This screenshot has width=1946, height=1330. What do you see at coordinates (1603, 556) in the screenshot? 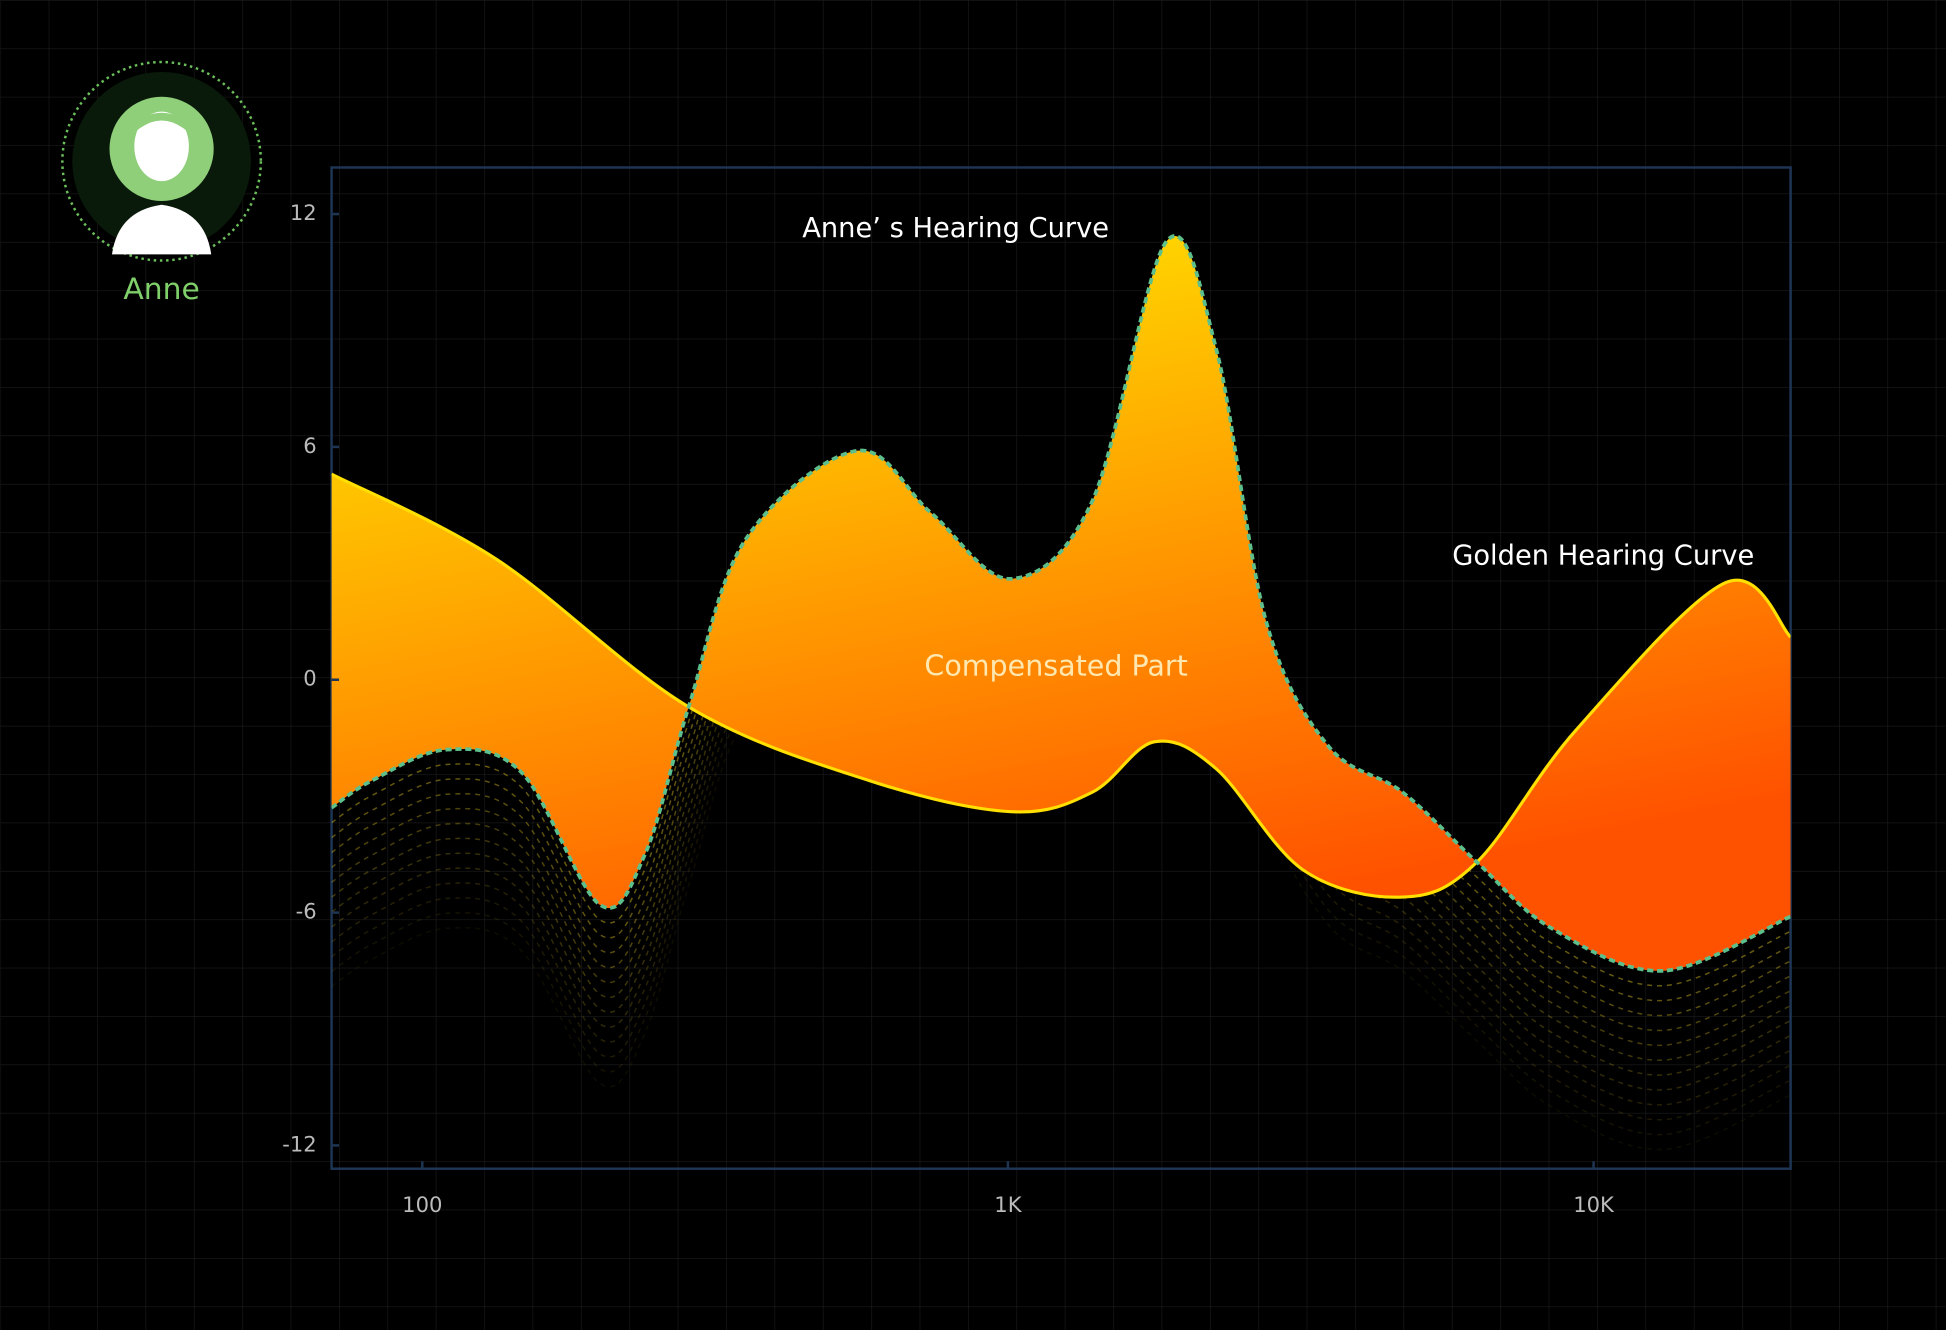
I see `series-label: Golden Hearing Curve` at bounding box center [1603, 556].